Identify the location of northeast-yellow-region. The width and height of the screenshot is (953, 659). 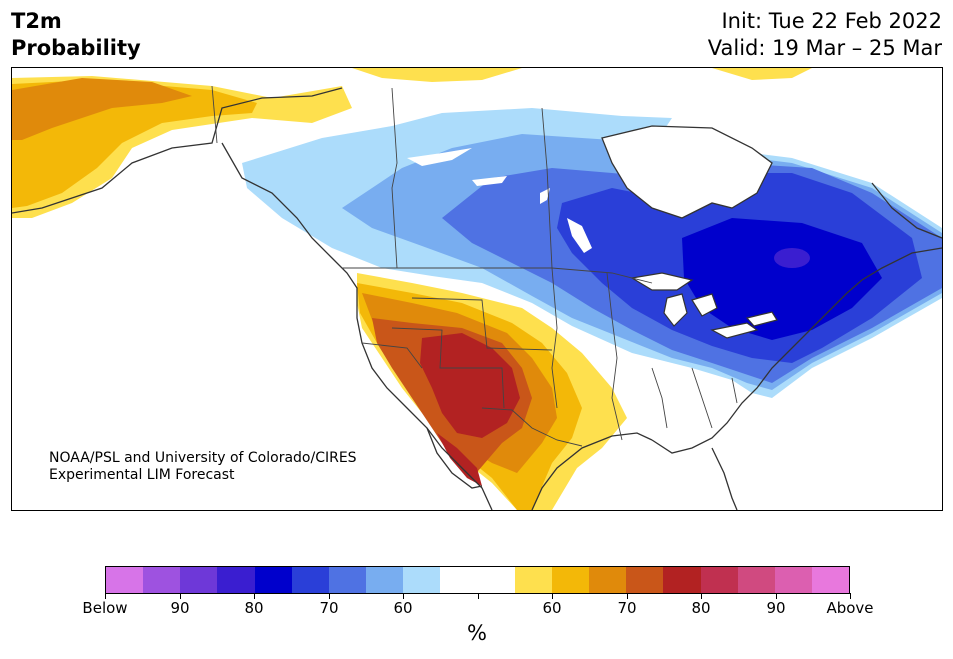
(762, 74).